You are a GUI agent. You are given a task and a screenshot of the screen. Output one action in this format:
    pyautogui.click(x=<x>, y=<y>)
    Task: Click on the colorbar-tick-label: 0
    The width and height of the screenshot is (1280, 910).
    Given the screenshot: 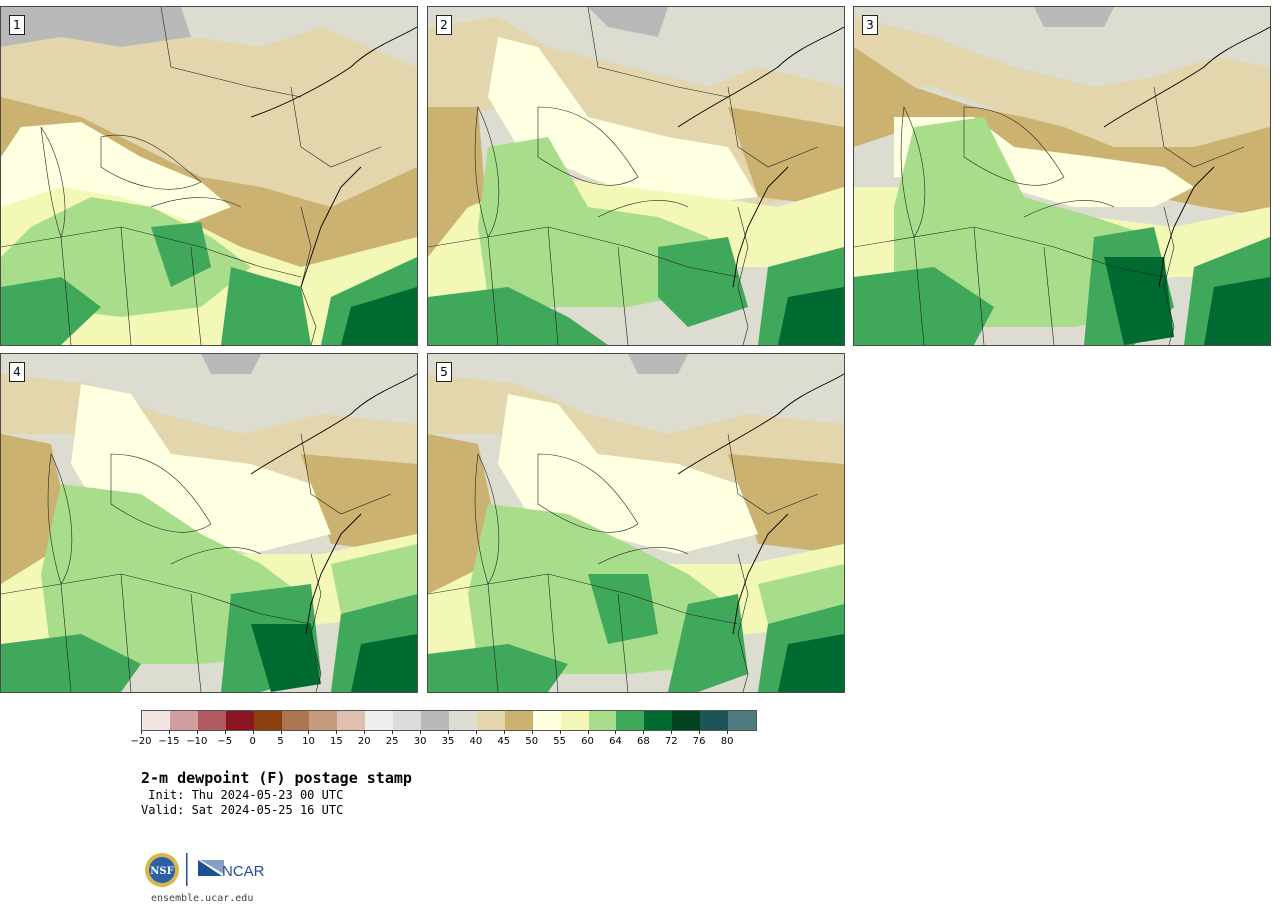 What is the action you would take?
    pyautogui.click(x=252, y=741)
    